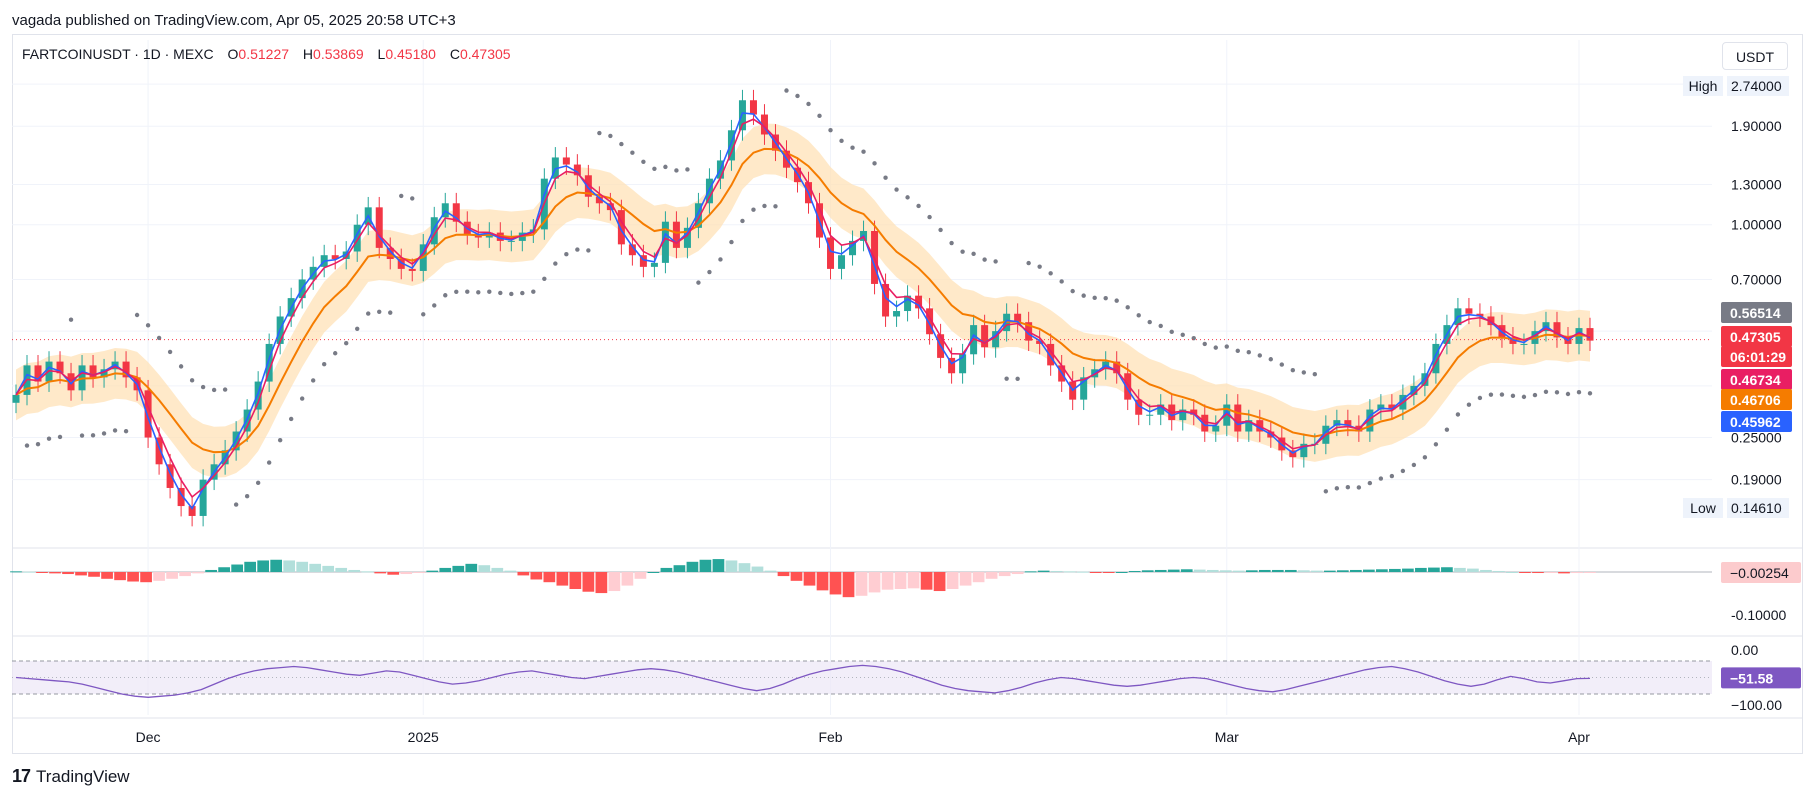  Describe the element at coordinates (1756, 421) in the screenshot. I see `price-tag` at that location.